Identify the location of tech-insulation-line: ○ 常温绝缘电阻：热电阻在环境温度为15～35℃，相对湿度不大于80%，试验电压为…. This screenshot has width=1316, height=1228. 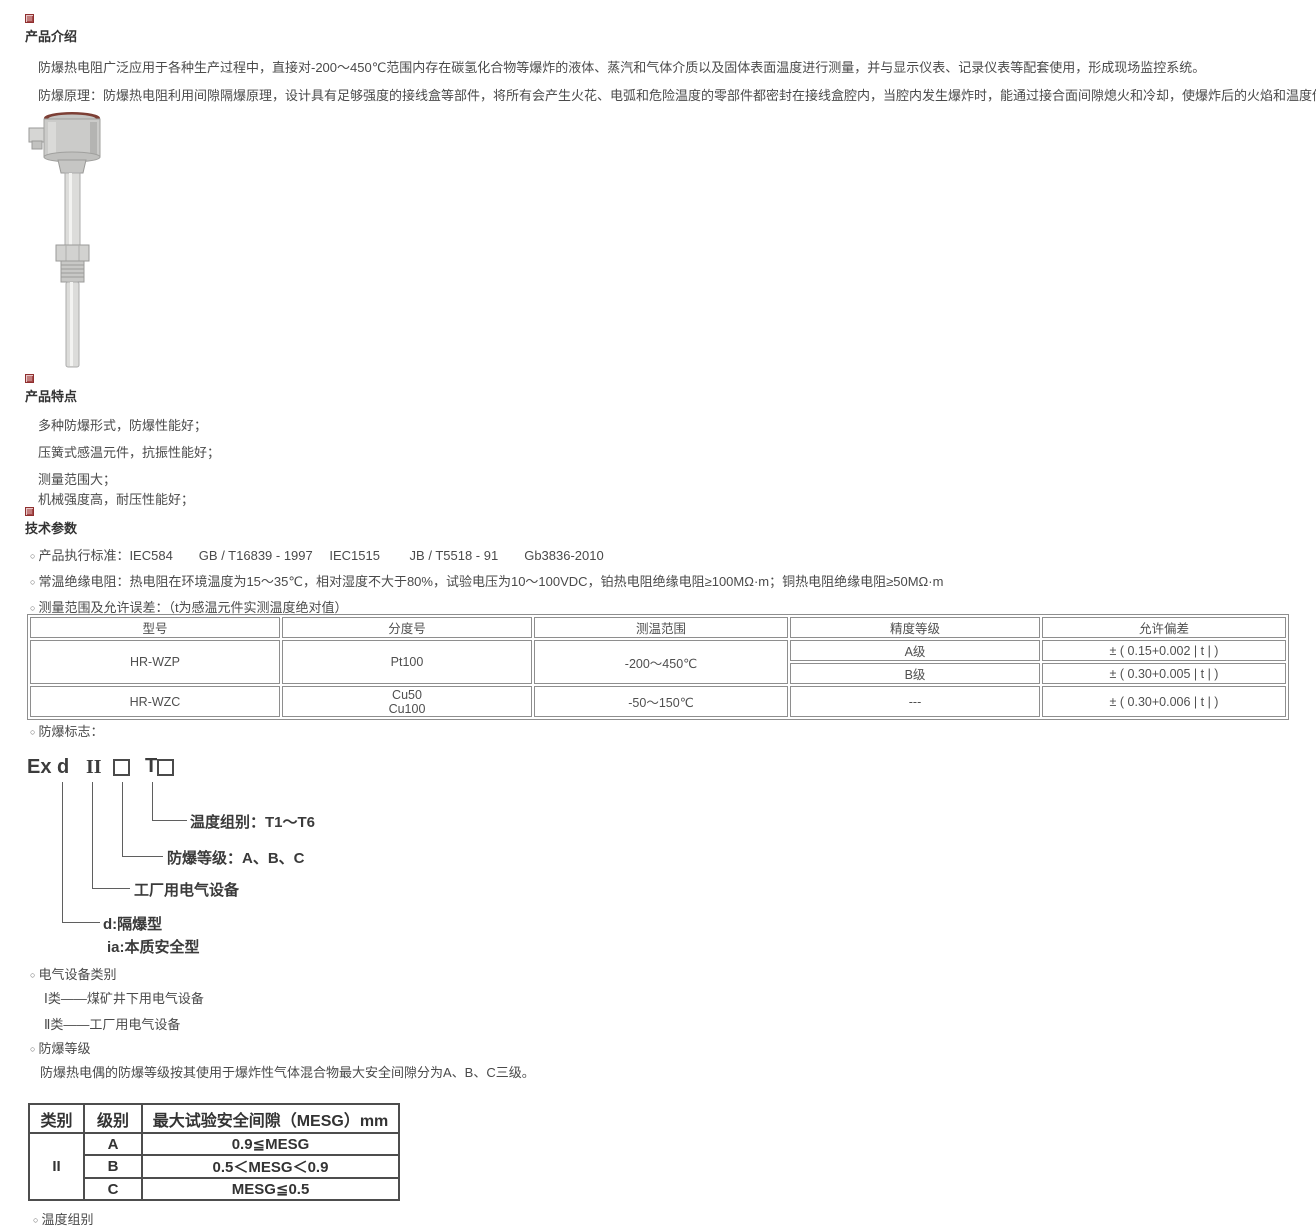
(486, 580).